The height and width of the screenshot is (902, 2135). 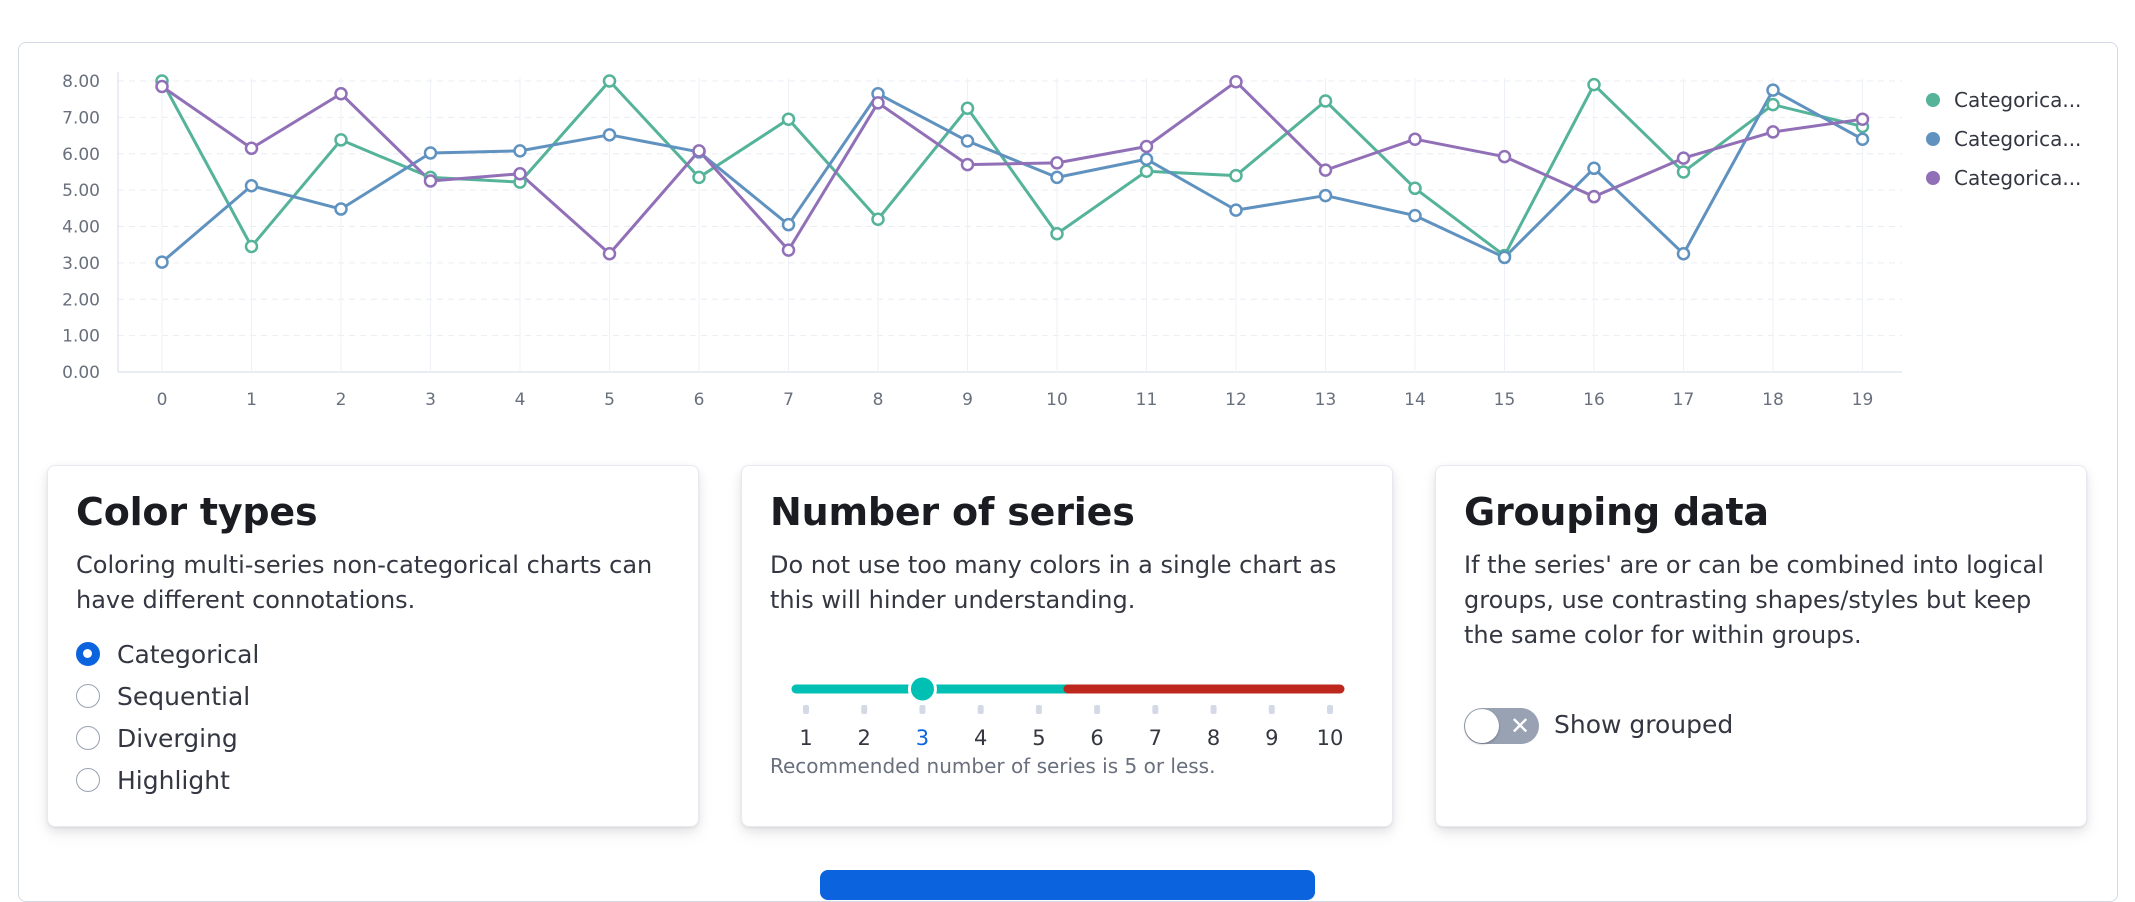 I want to click on series-count-slider: 1 2 3 4 5 6 7 8 9 10, so click(x=1068, y=647).